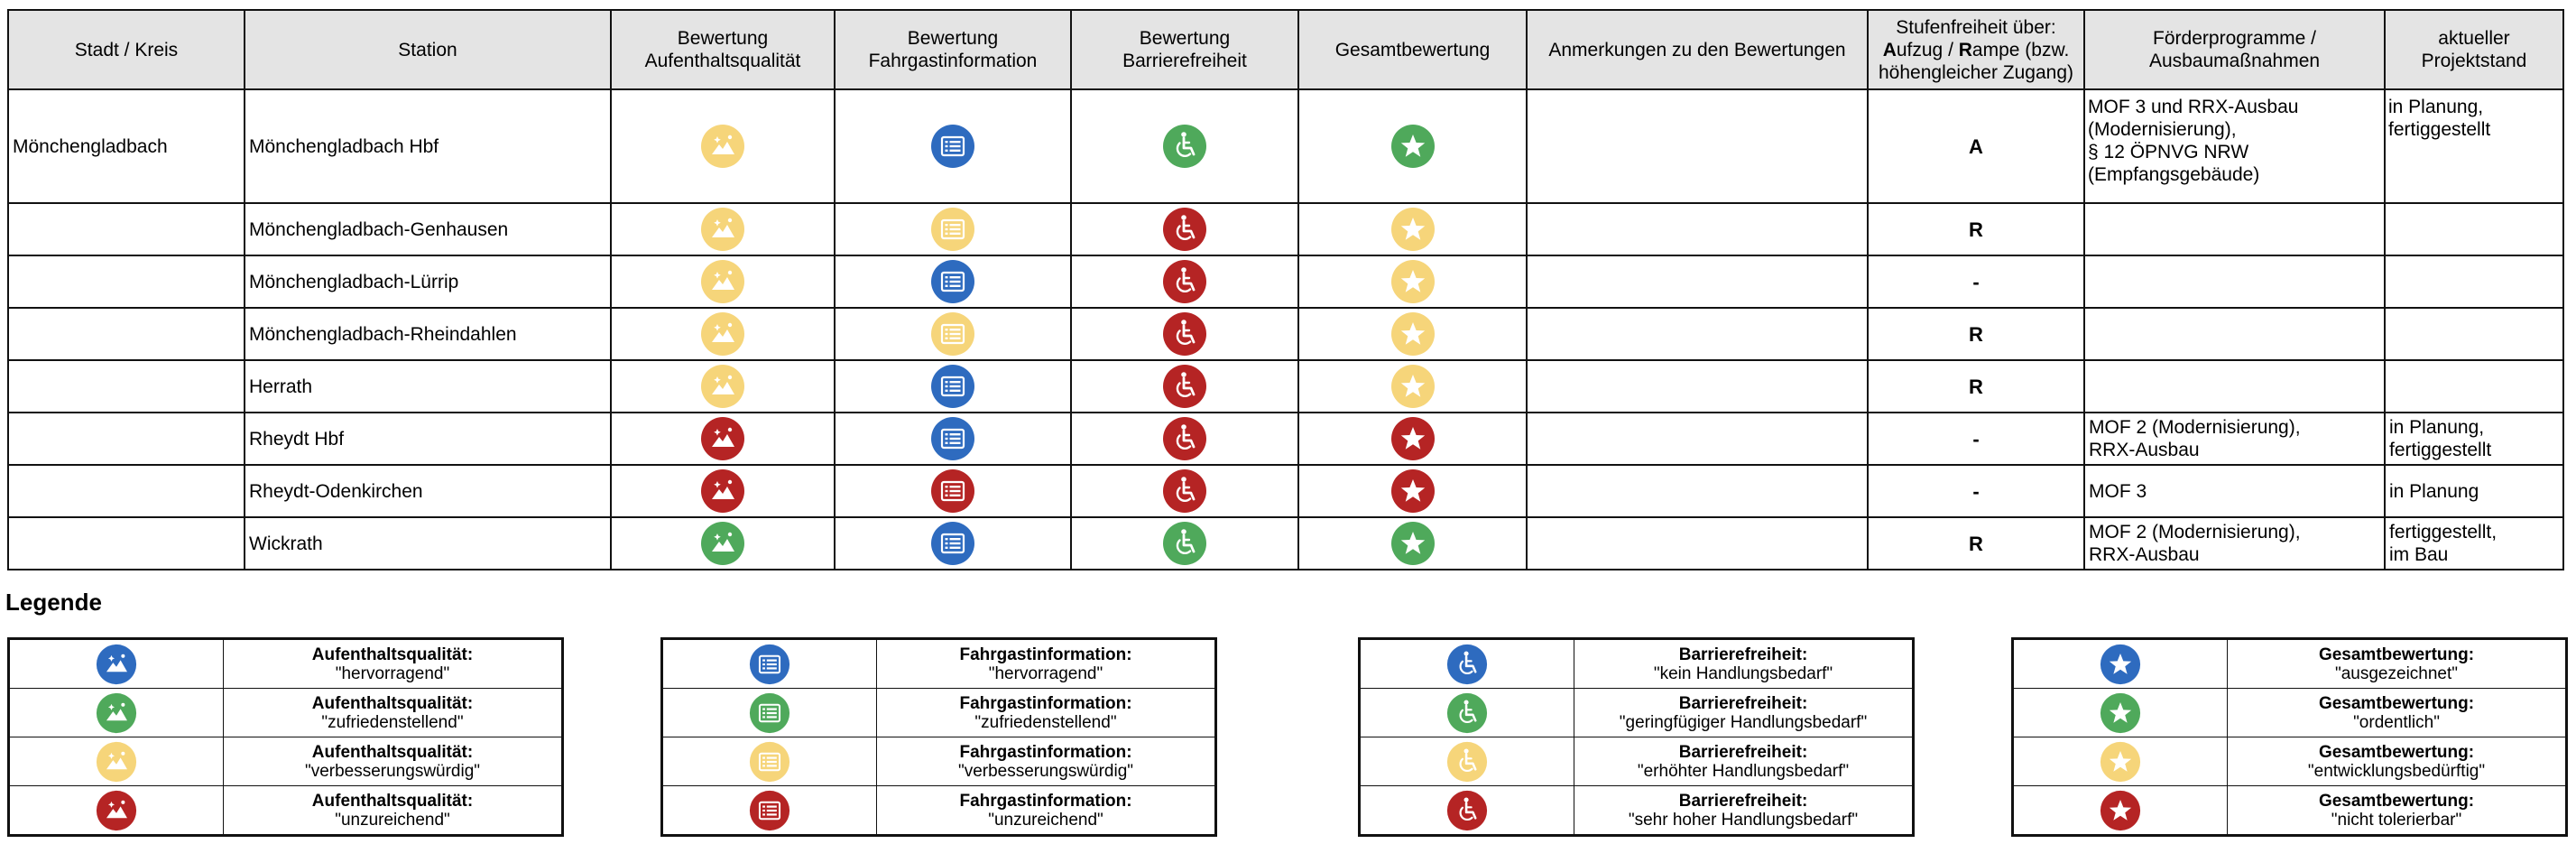 Image resolution: width=2576 pixels, height=844 pixels. Describe the element at coordinates (1636, 663) in the screenshot. I see `legend-item: Barrierefreiheit: "kein Handlungsbedarf"` at that location.